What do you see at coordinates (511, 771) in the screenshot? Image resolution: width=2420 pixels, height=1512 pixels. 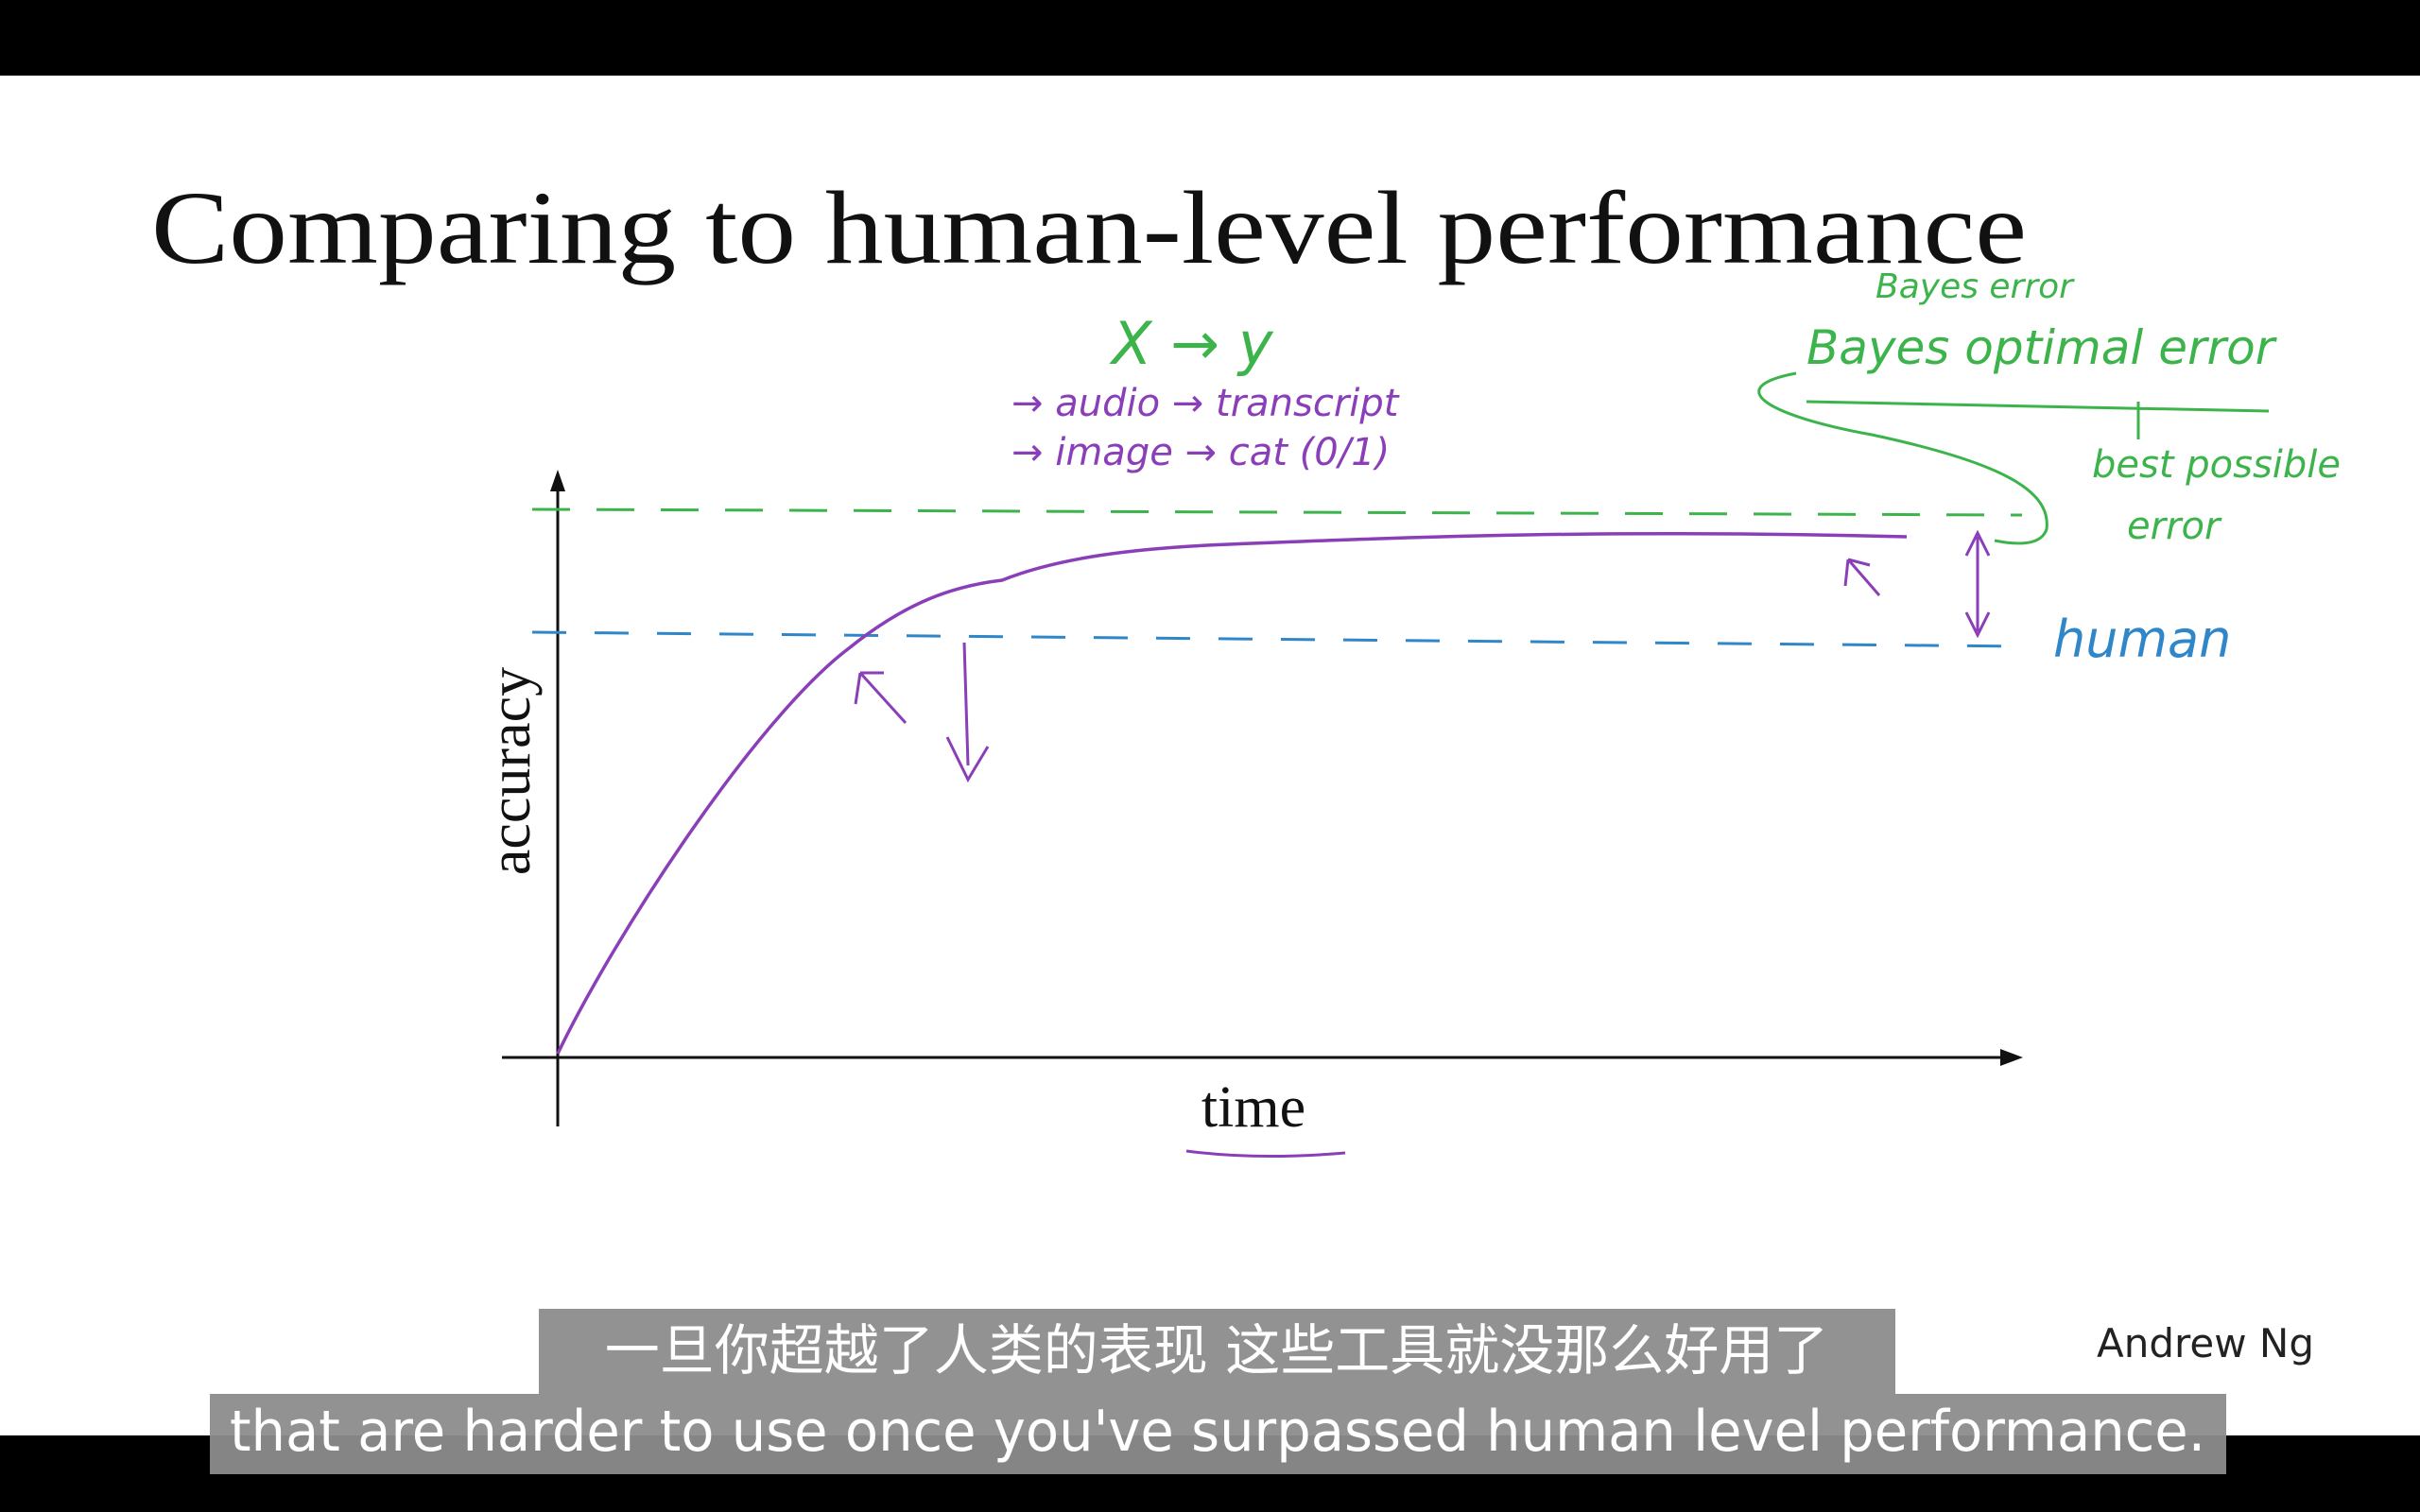 I see `y-axis-label: accuracy` at bounding box center [511, 771].